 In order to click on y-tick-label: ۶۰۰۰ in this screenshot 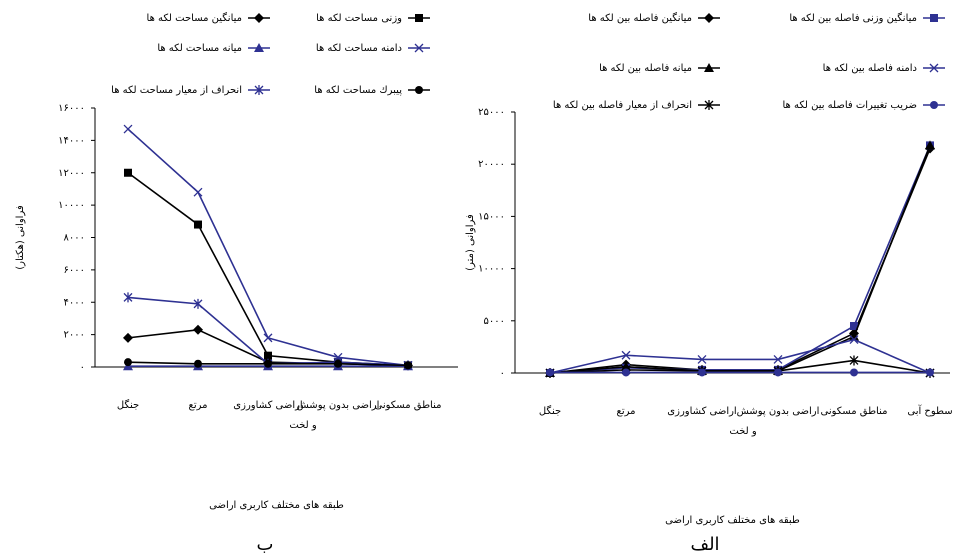, I will do `click(74, 270)`.